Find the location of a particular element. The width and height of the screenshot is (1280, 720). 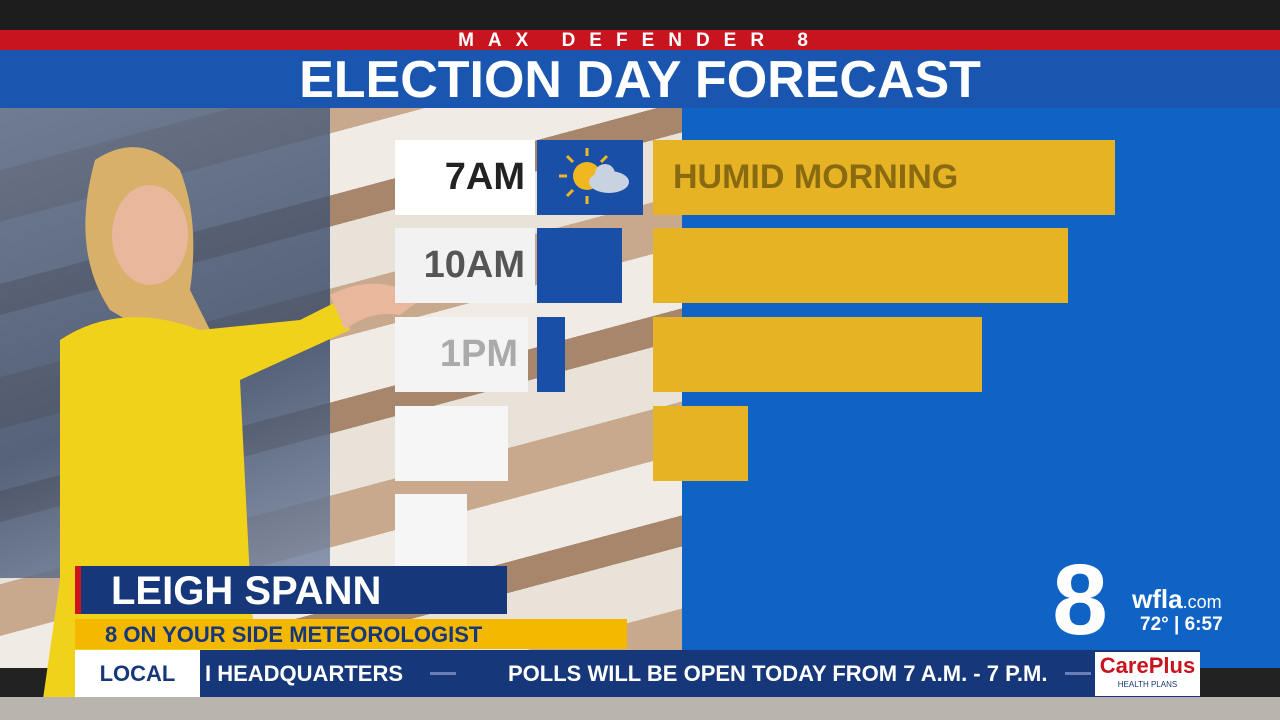

sponsor: CarePlus is located at coordinates (1147, 665).